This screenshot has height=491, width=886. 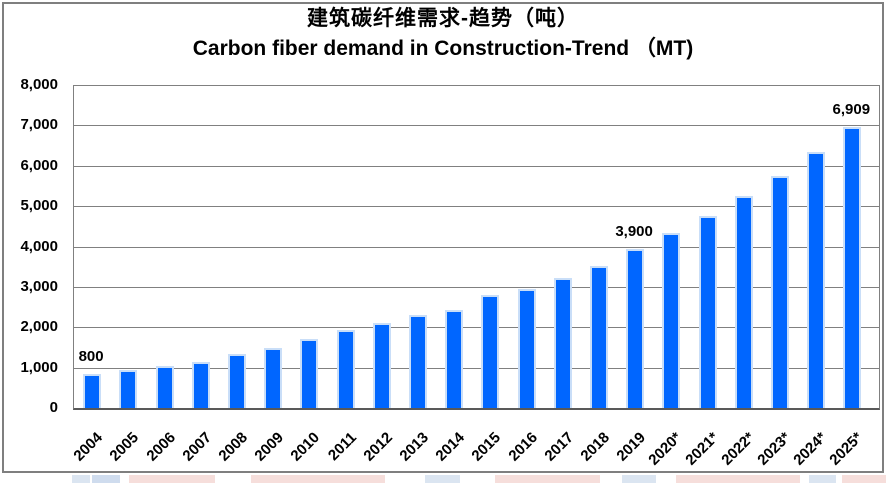 What do you see at coordinates (598, 336) in the screenshot?
I see `bar-2018` at bounding box center [598, 336].